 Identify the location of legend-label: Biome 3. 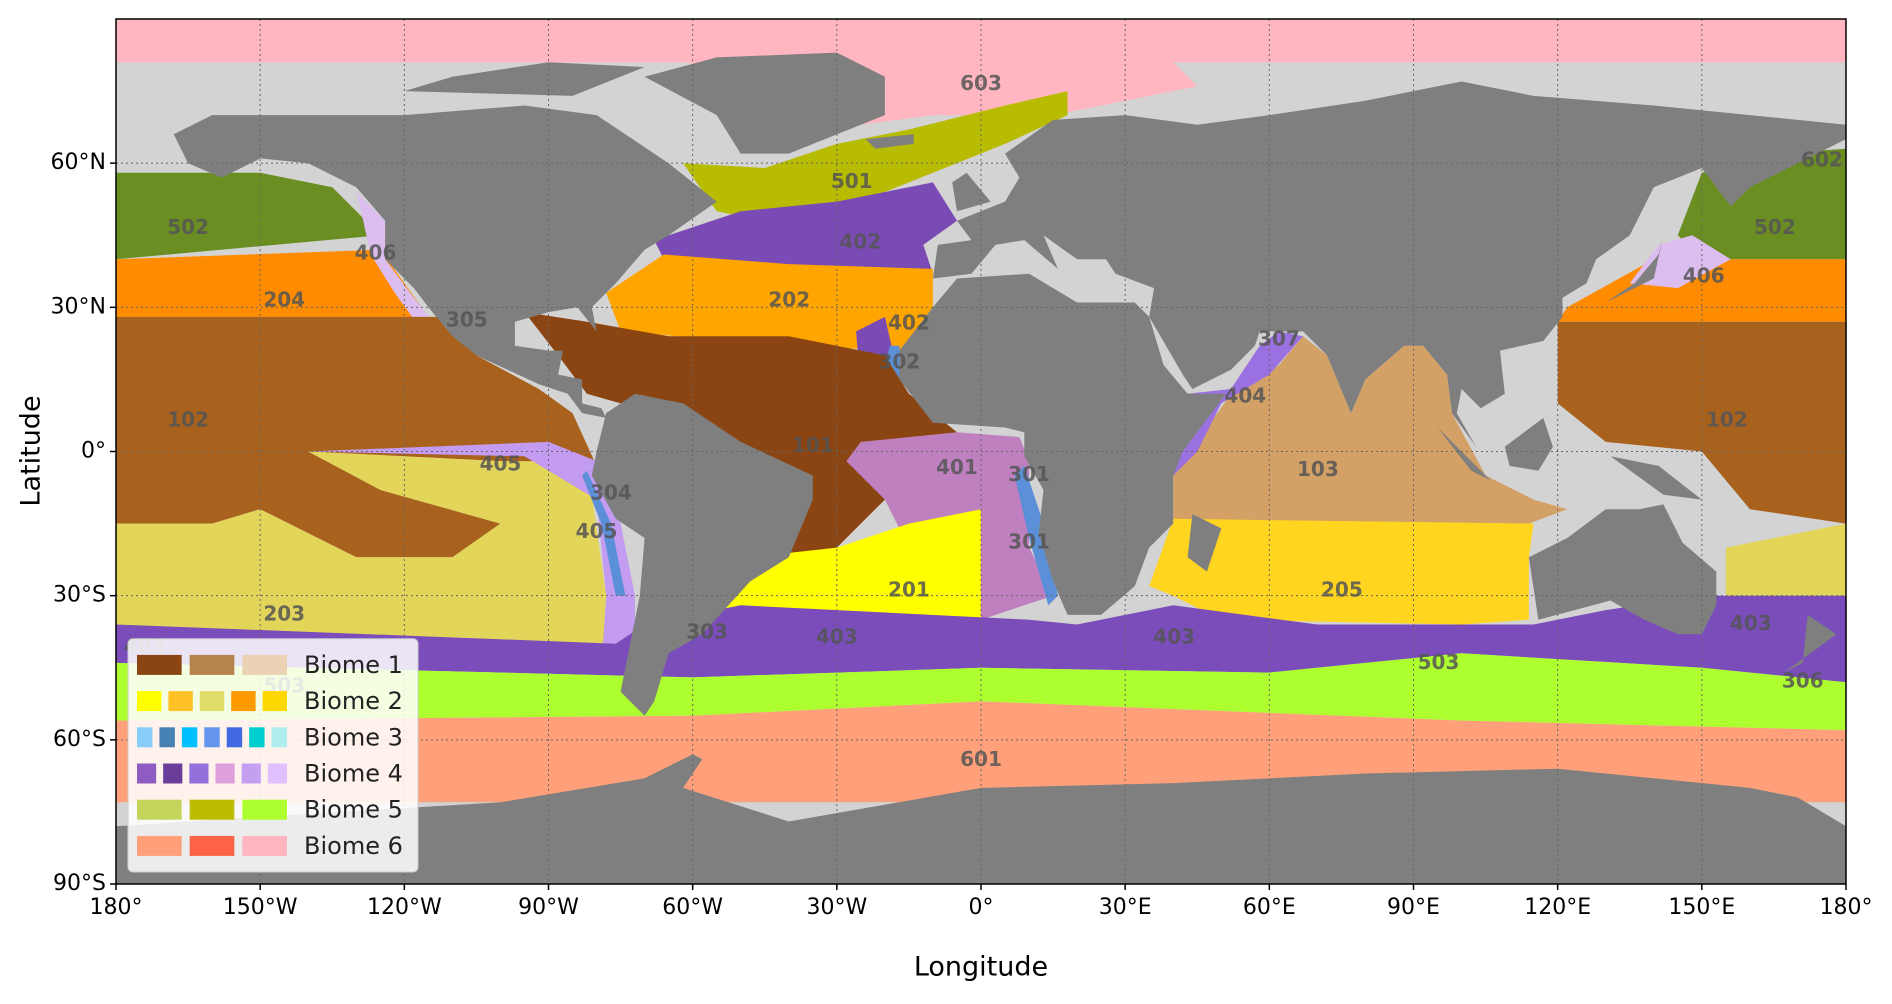
(353, 737).